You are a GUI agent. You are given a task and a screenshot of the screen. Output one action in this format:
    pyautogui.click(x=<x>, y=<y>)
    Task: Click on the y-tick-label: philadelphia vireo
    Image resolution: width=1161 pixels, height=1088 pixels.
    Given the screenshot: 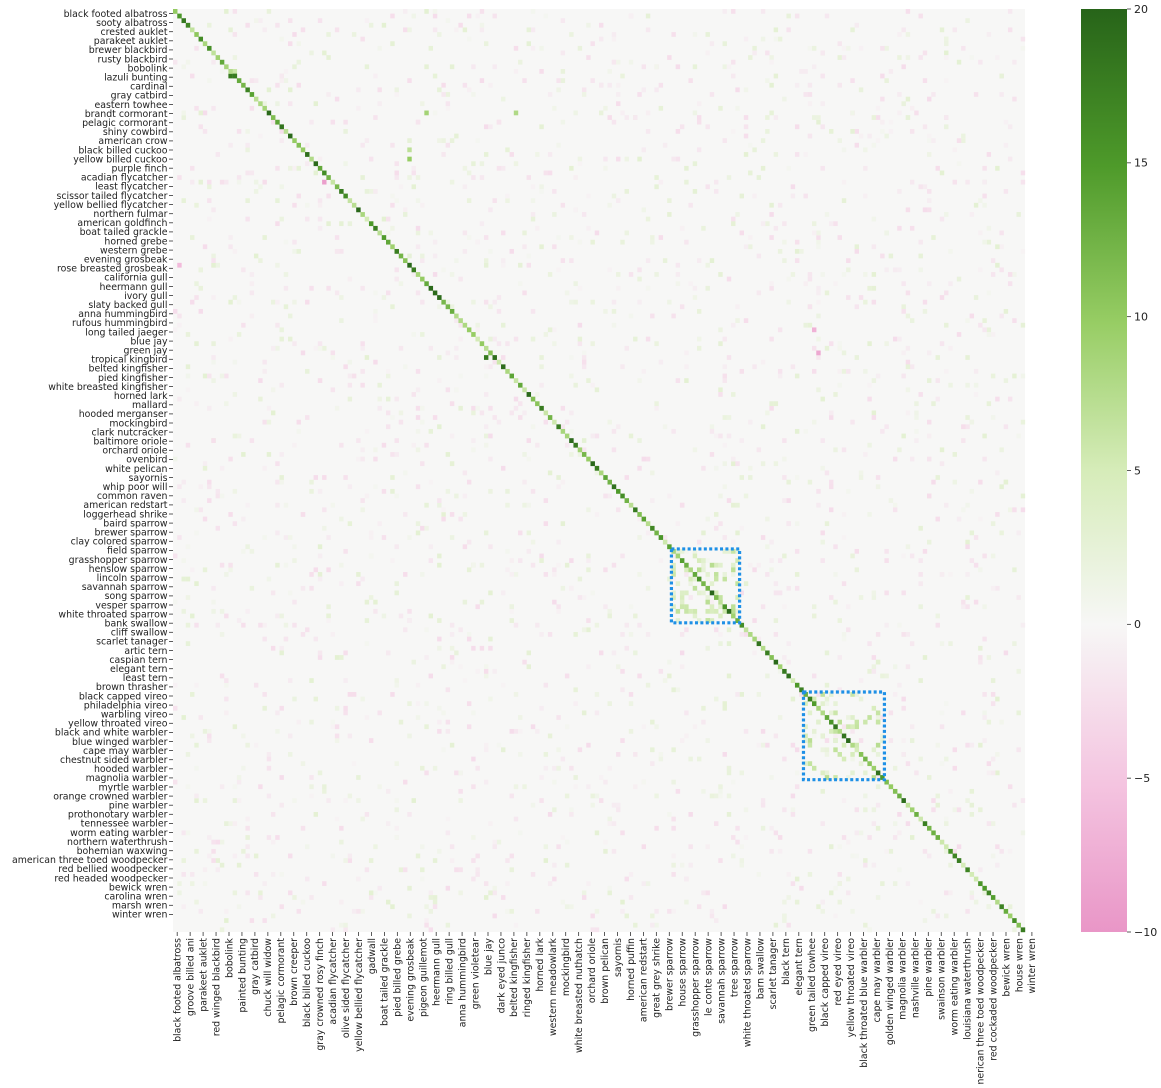 What is the action you would take?
    pyautogui.click(x=126, y=705)
    